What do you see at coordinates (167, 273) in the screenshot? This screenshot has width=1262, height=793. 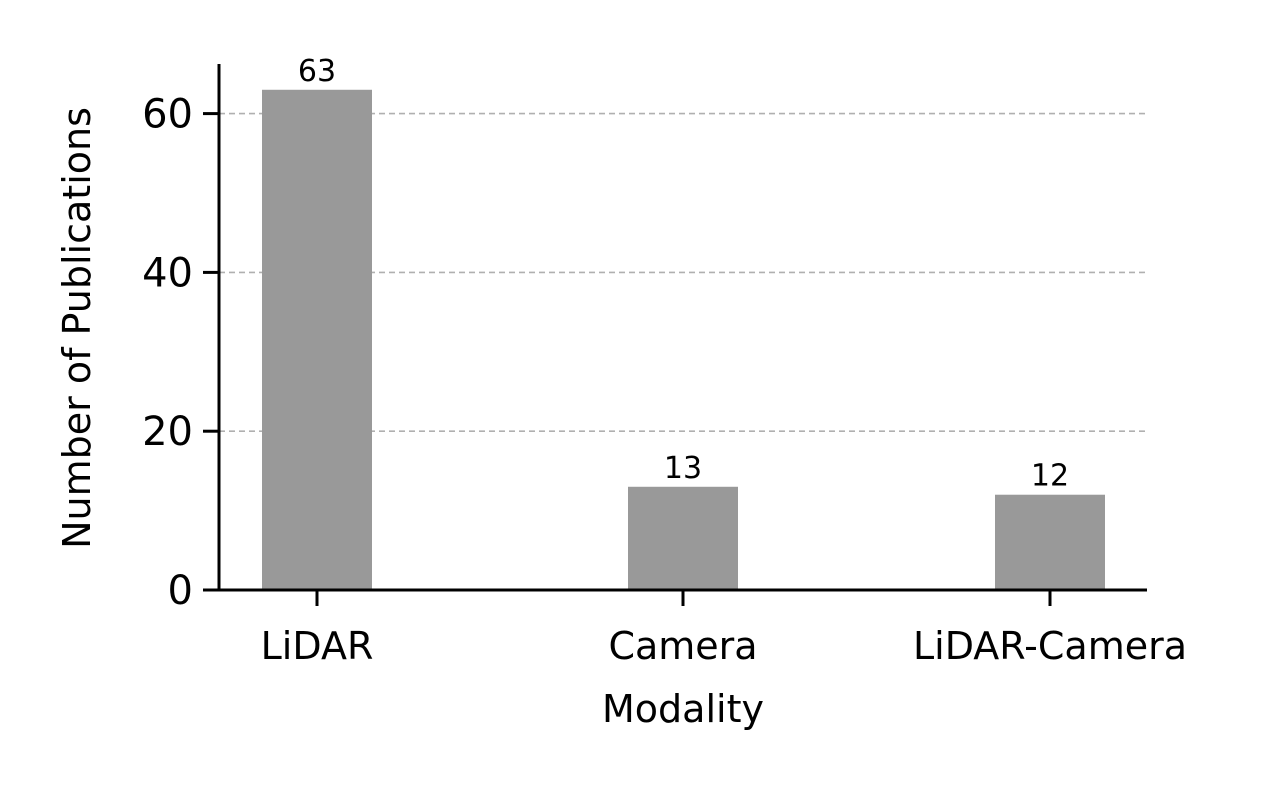 I see `y-tick-label-40: 40` at bounding box center [167, 273].